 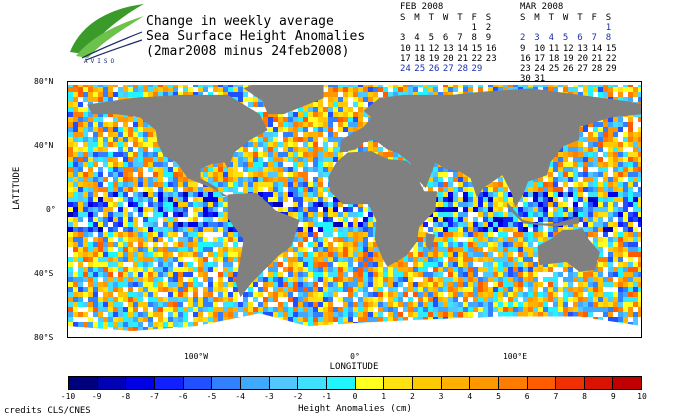 I want to click on colorbar-tick: -2, so click(x=297, y=396).